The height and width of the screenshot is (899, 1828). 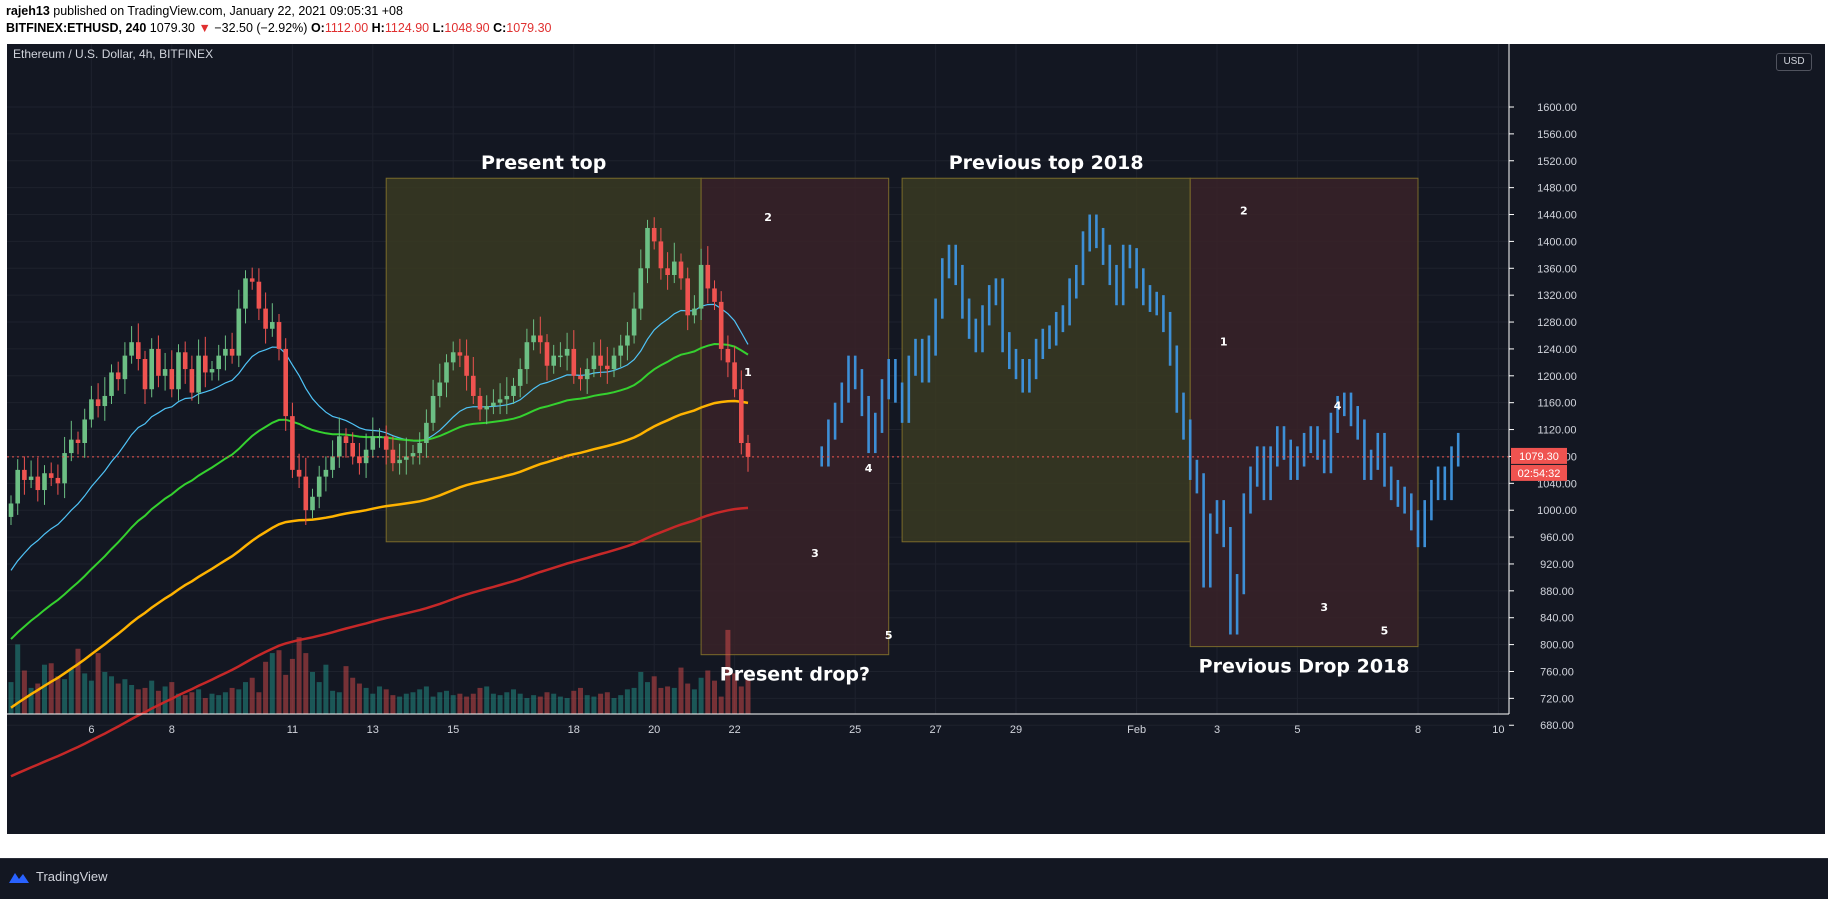 What do you see at coordinates (113, 54) in the screenshot?
I see `chart-title: Ethereum / U.S. Dollar, 4h, BITFINEX` at bounding box center [113, 54].